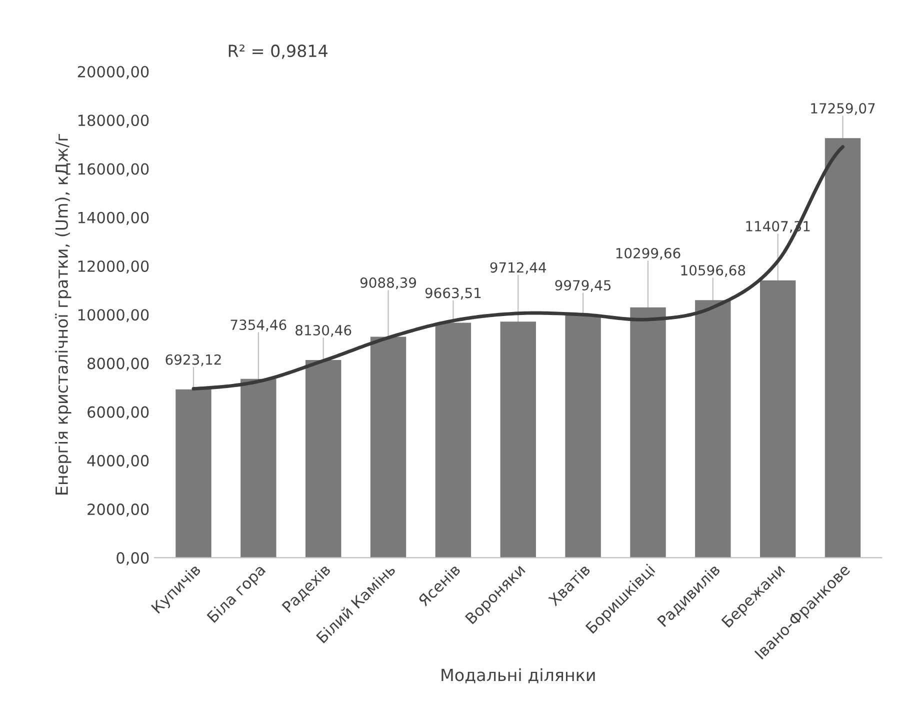 The image size is (909, 715). Describe the element at coordinates (113, 267) in the screenshot. I see `y-tick-label: 12000,00` at that location.